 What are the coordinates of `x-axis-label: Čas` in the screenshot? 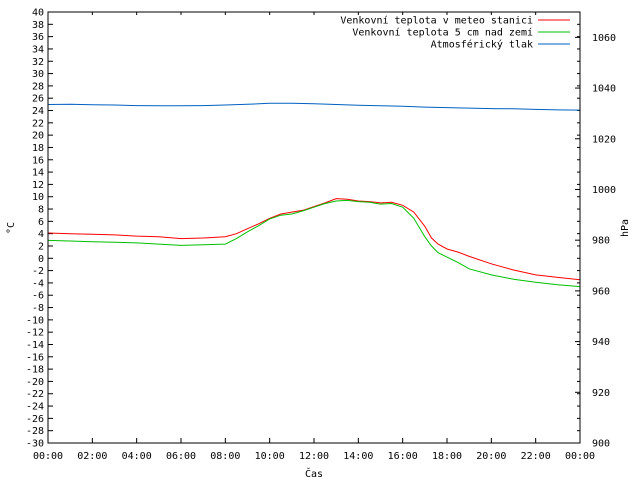 It's located at (314, 473).